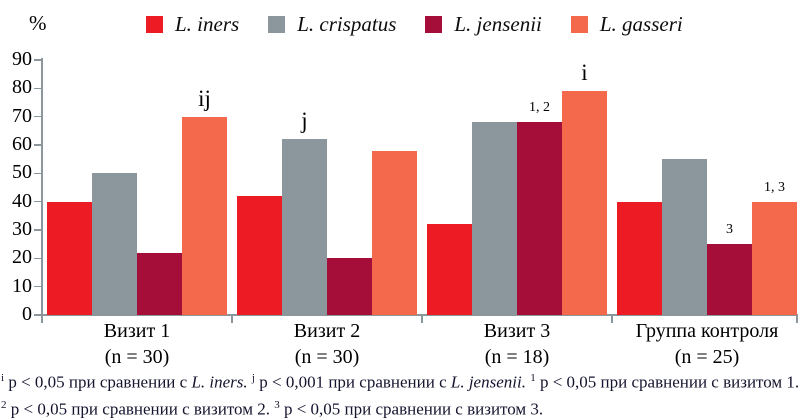 The image size is (800, 418). What do you see at coordinates (498, 24) in the screenshot?
I see `legend-label: L. jensenii` at bounding box center [498, 24].